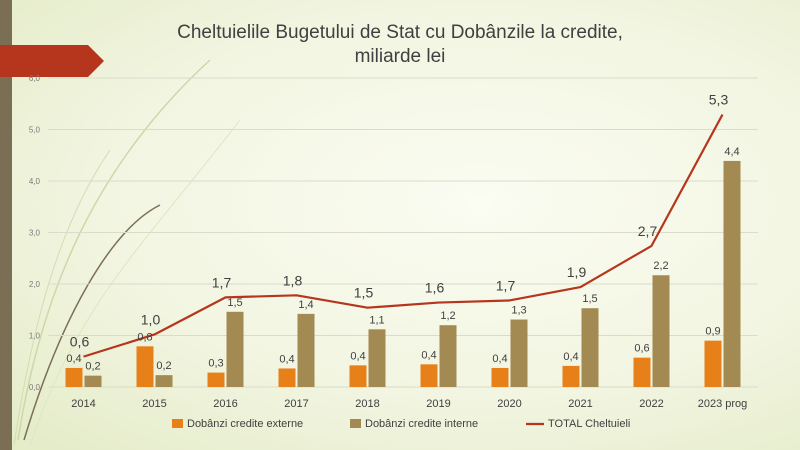 Image resolution: width=800 pixels, height=450 pixels. Describe the element at coordinates (83, 404) in the screenshot. I see `x-category-label: 2014` at that location.